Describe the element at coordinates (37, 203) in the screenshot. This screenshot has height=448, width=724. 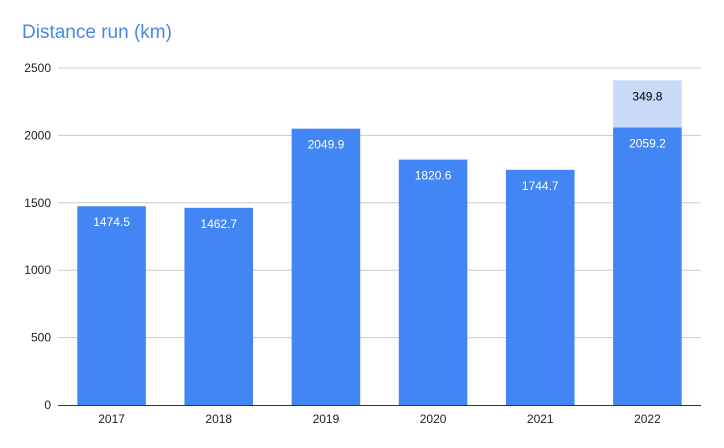
I see `y-tick-label: 1500` at that location.